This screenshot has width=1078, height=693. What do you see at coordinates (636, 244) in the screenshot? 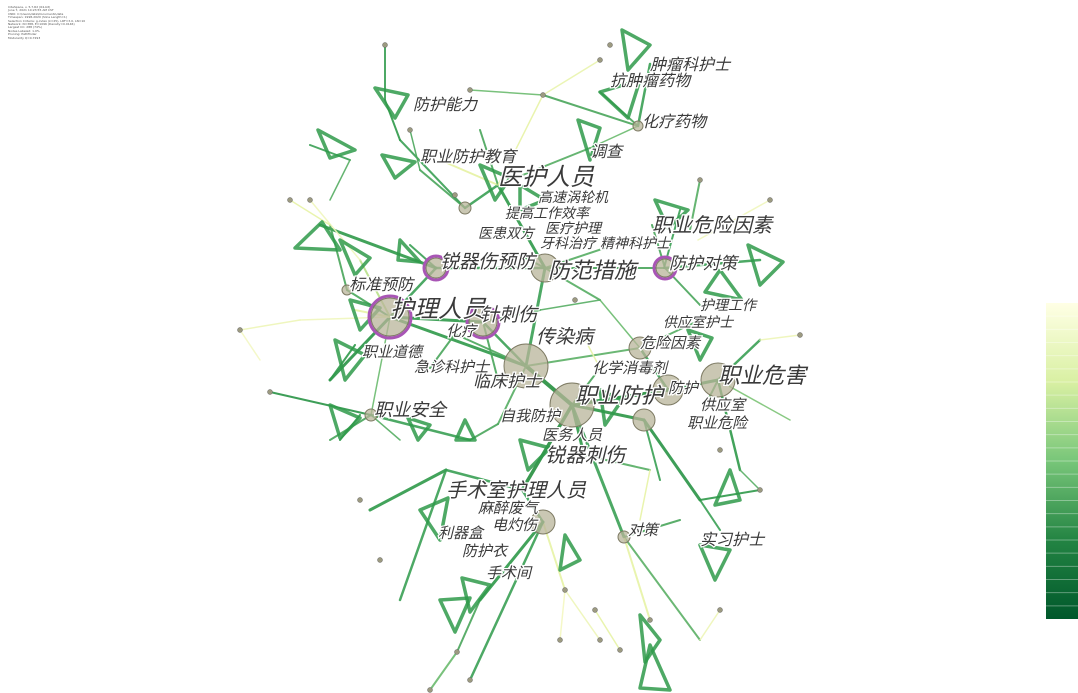
I see `keyword-label: 精神科护士` at bounding box center [636, 244].